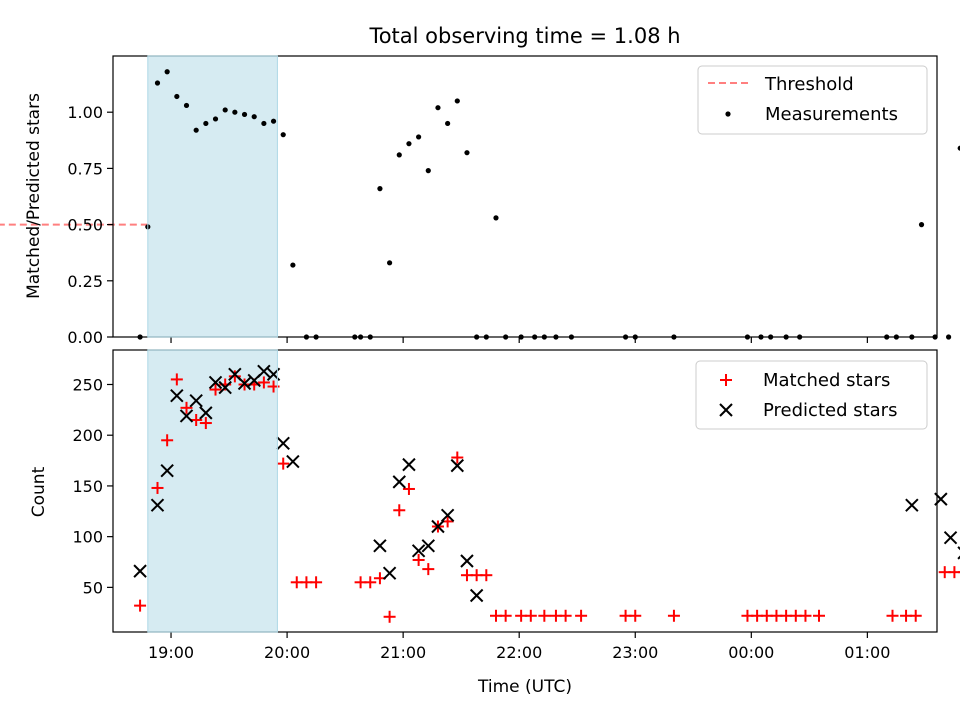 This screenshot has width=960, height=720. What do you see at coordinates (171, 652) in the screenshot?
I see `x-tick-label: 19:00` at bounding box center [171, 652].